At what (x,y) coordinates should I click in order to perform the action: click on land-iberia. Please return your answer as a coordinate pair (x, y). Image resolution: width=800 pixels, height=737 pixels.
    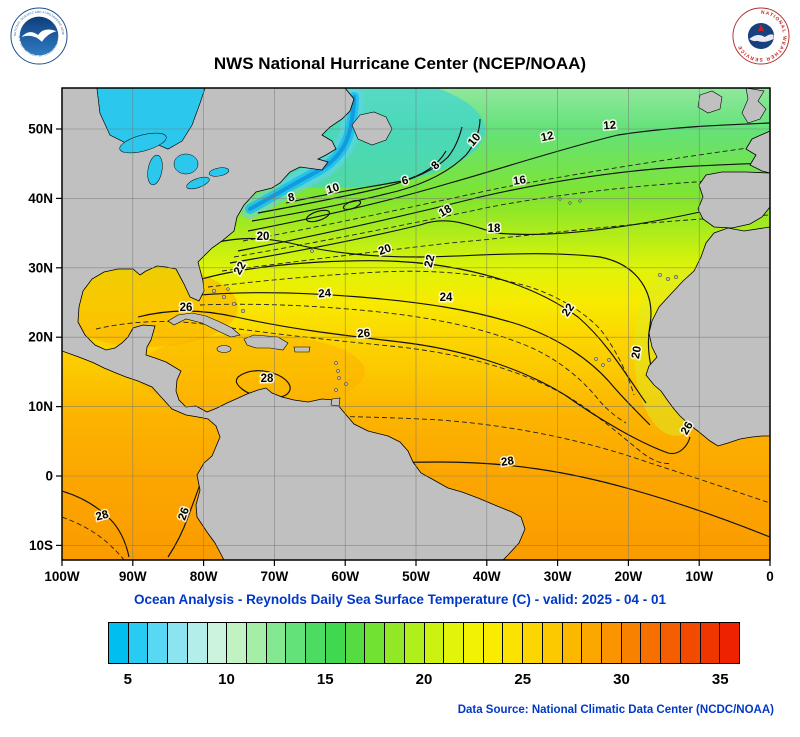
    Looking at the image, I should click on (733, 200).